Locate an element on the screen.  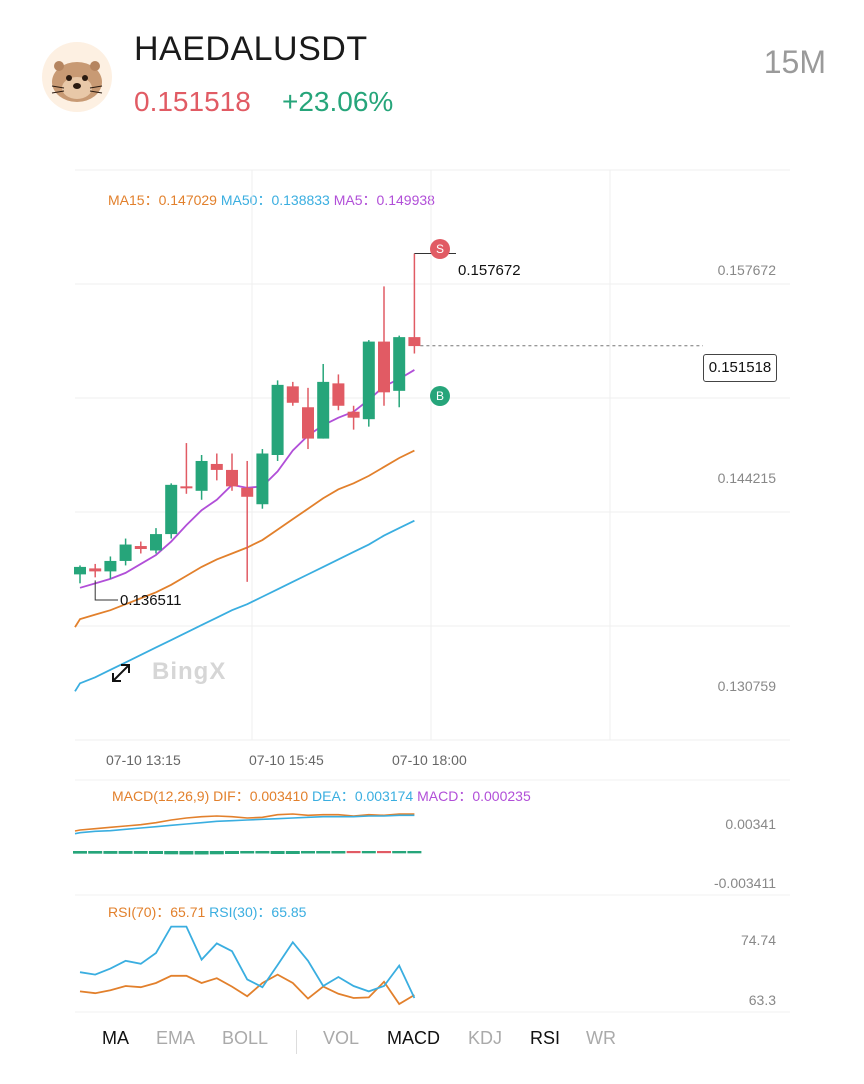
ma5-label: MA5： is located at coordinates (355, 200).